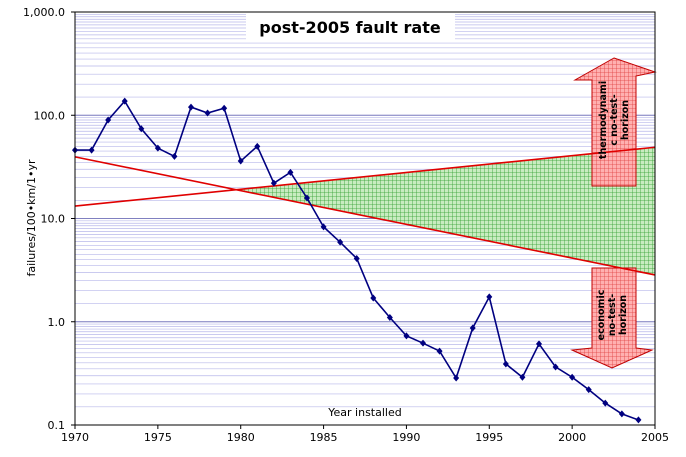 The height and width of the screenshot is (457, 686). Describe the element at coordinates (655, 437) in the screenshot. I see `x-tick-label: 2005` at that location.